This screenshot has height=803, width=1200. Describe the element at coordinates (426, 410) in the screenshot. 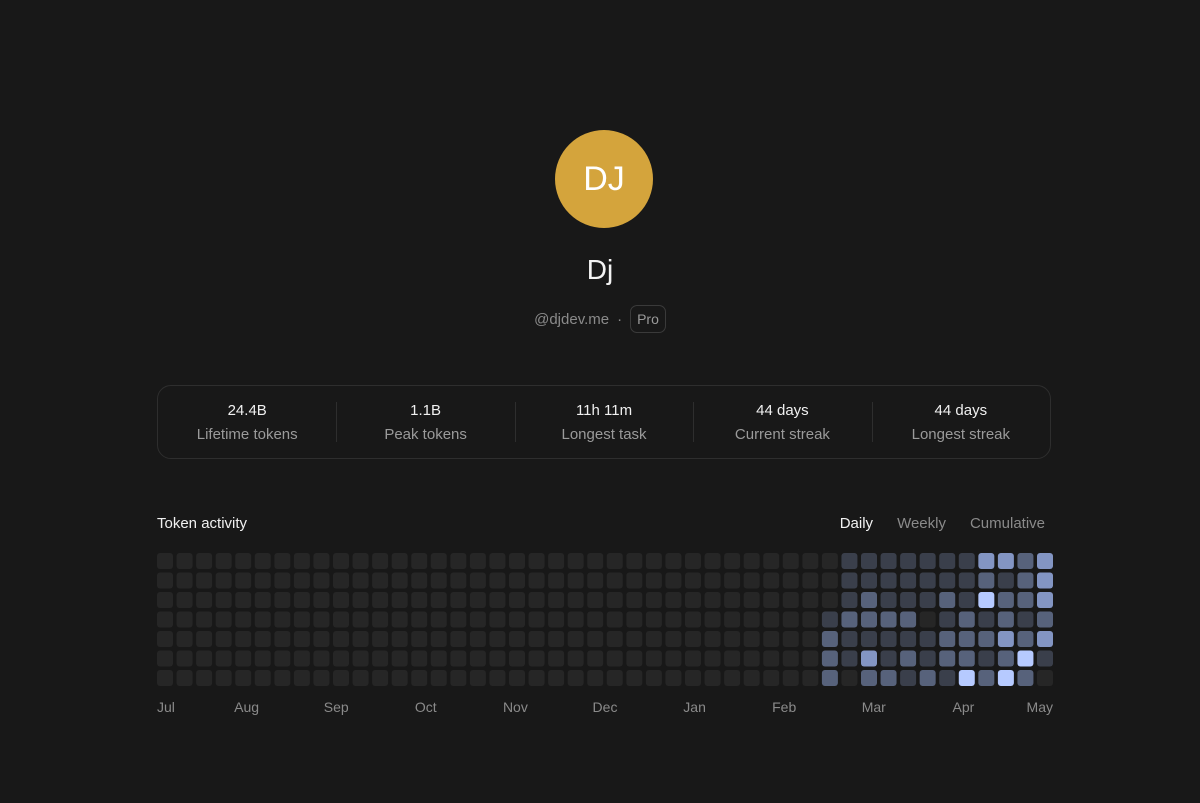

I see `stat-value: 1.1B` at that location.